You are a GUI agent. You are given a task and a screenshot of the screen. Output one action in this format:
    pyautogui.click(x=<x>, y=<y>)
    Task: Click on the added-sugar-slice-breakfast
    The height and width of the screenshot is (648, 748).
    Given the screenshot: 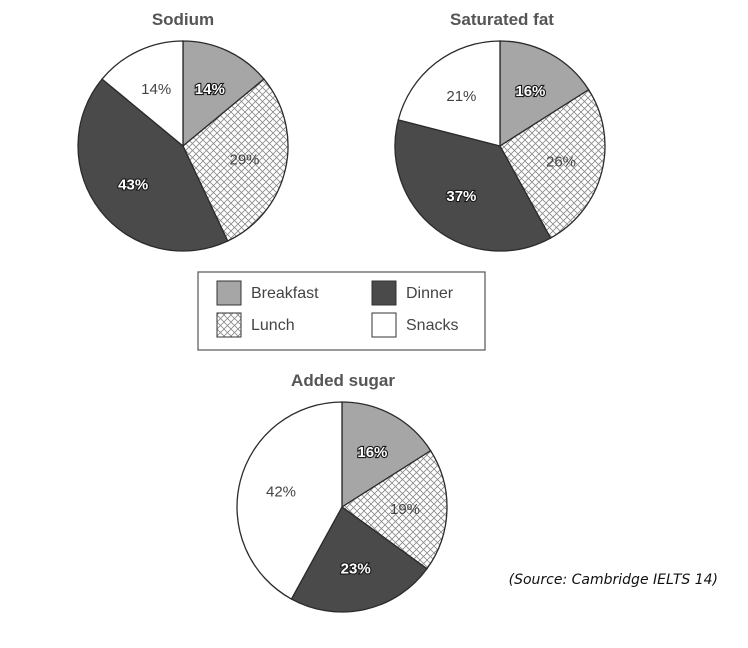 What is the action you would take?
    pyautogui.click(x=386, y=455)
    